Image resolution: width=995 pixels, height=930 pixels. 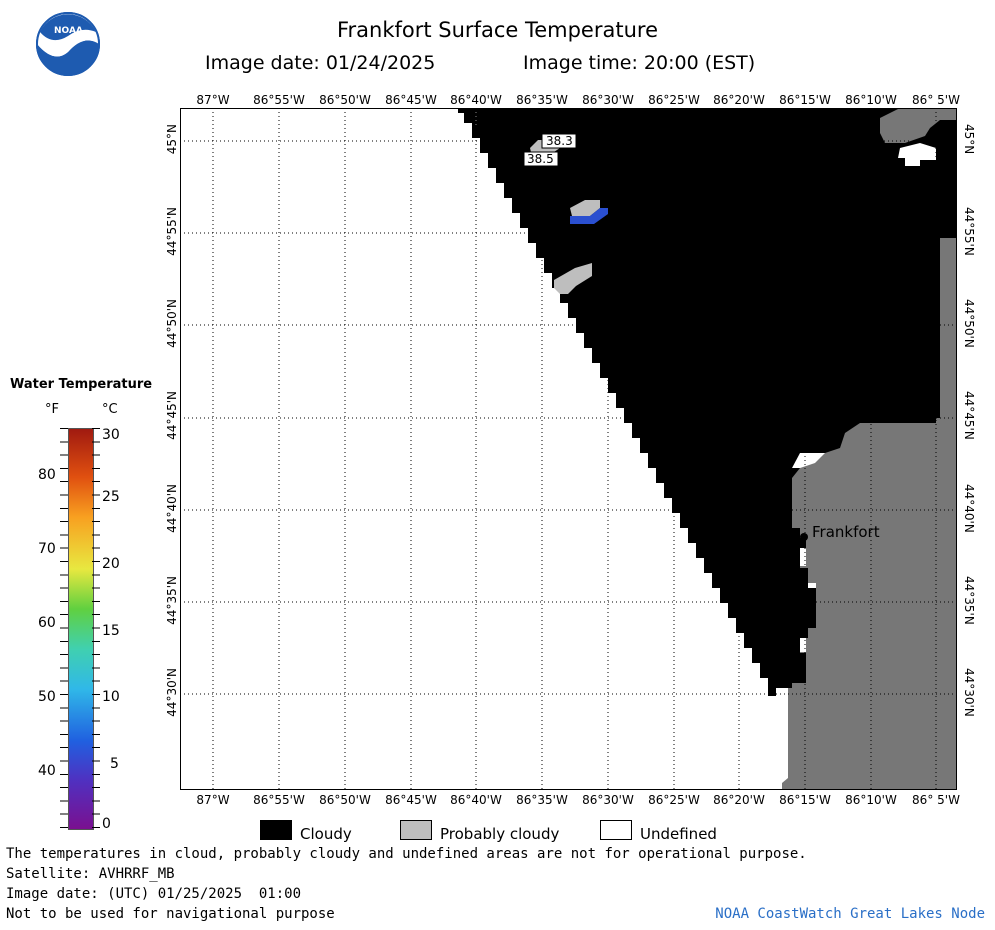 I want to click on c-tick: 20, so click(x=111, y=564).